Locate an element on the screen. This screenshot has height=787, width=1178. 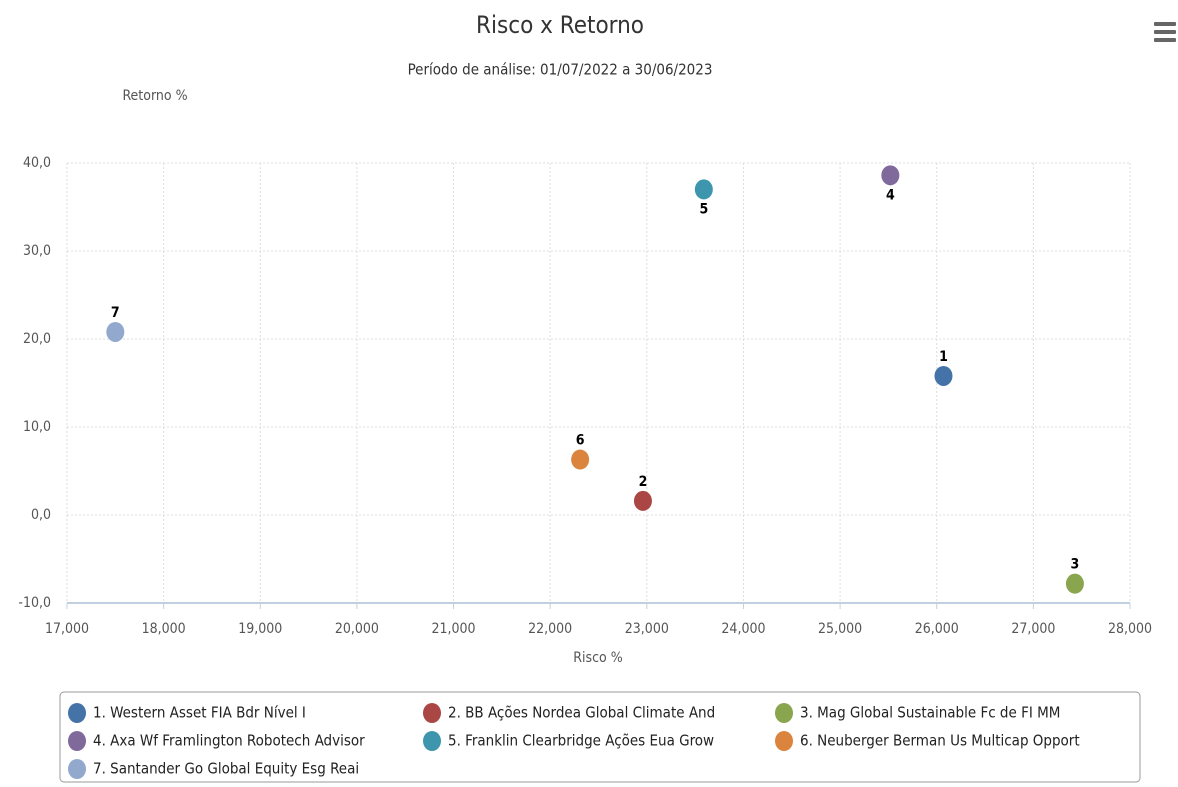
data-label: 5 is located at coordinates (703, 209).